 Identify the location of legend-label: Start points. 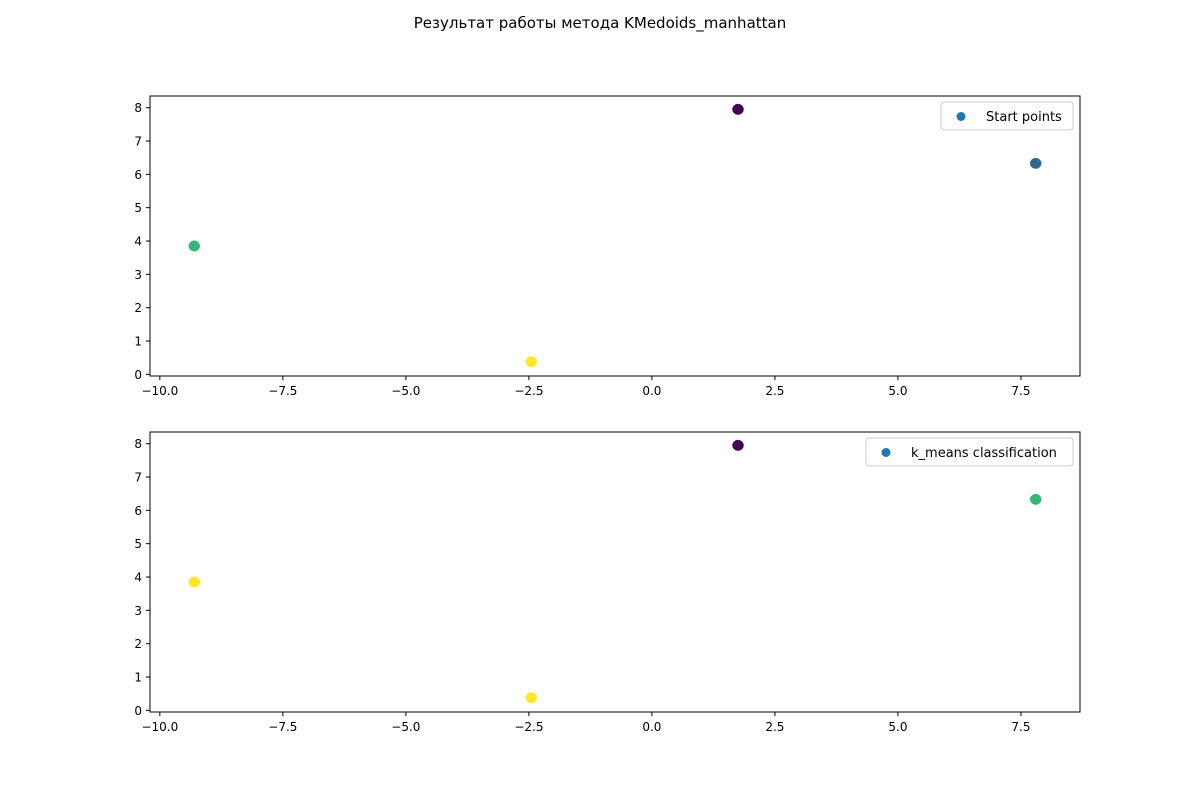
(1024, 117).